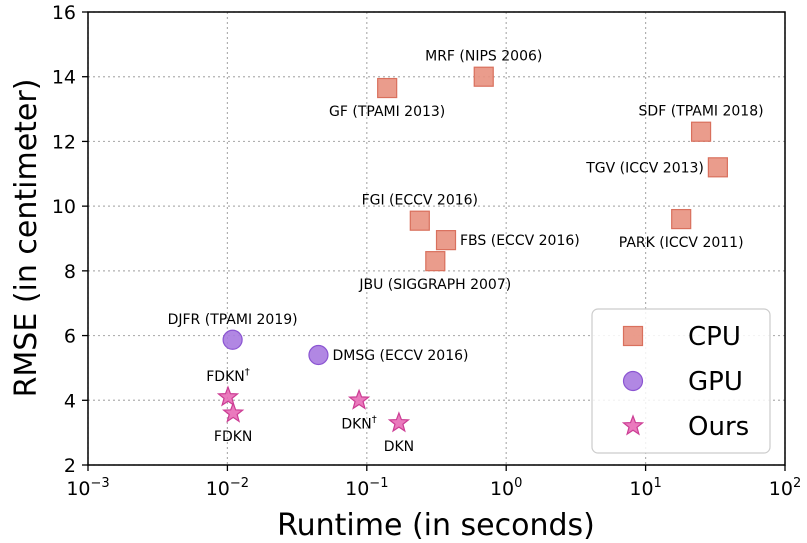 Image resolution: width=807 pixels, height=543 pixels. What do you see at coordinates (400, 356) in the screenshot?
I see `point-label: DMSG (ECCV 2016)` at bounding box center [400, 356].